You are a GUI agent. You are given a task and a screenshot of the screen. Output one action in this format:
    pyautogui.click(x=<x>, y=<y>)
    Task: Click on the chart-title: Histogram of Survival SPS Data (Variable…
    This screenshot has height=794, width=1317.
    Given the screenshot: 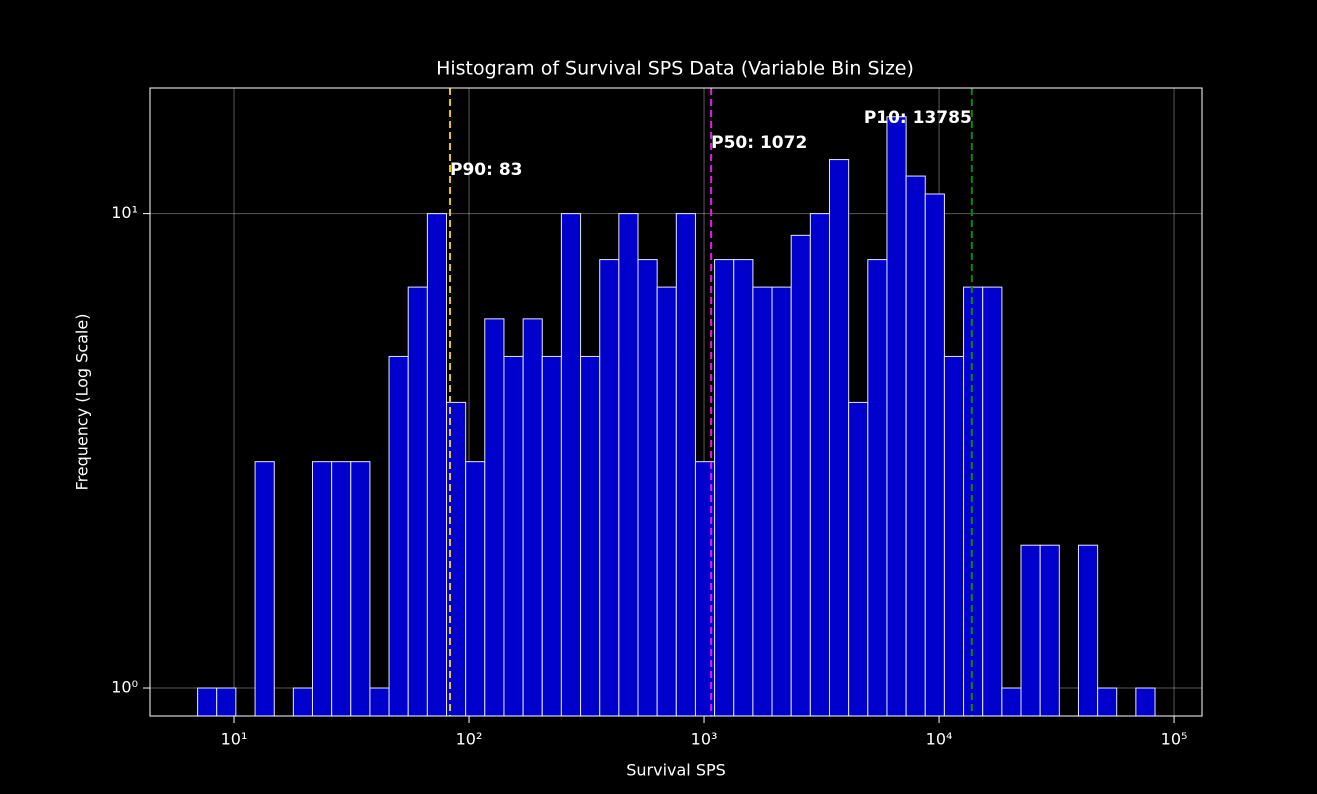 What is the action you would take?
    pyautogui.click(x=675, y=69)
    